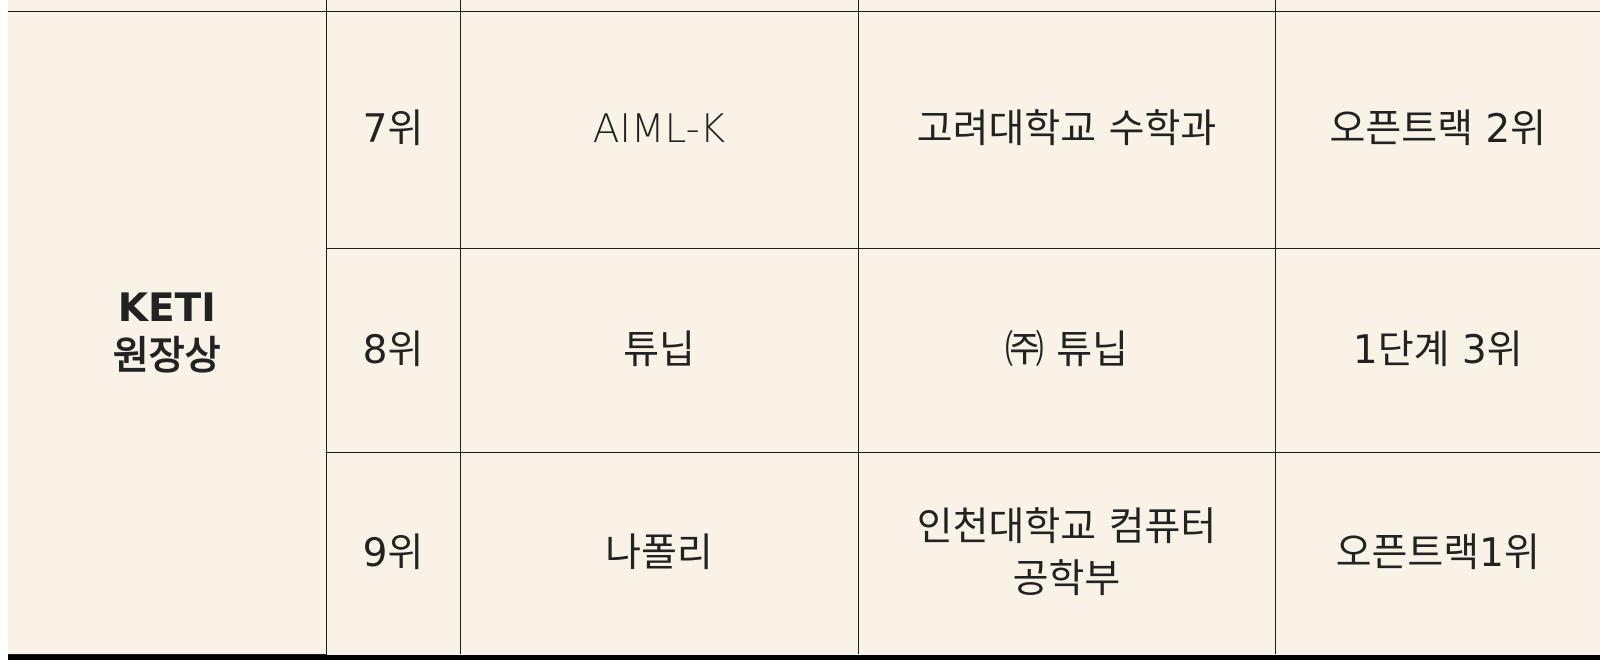 The height and width of the screenshot is (670, 1610). Describe the element at coordinates (1066, 527) in the screenshot. I see `organization-line1: 인천대학교 컴퓨터` at that location.